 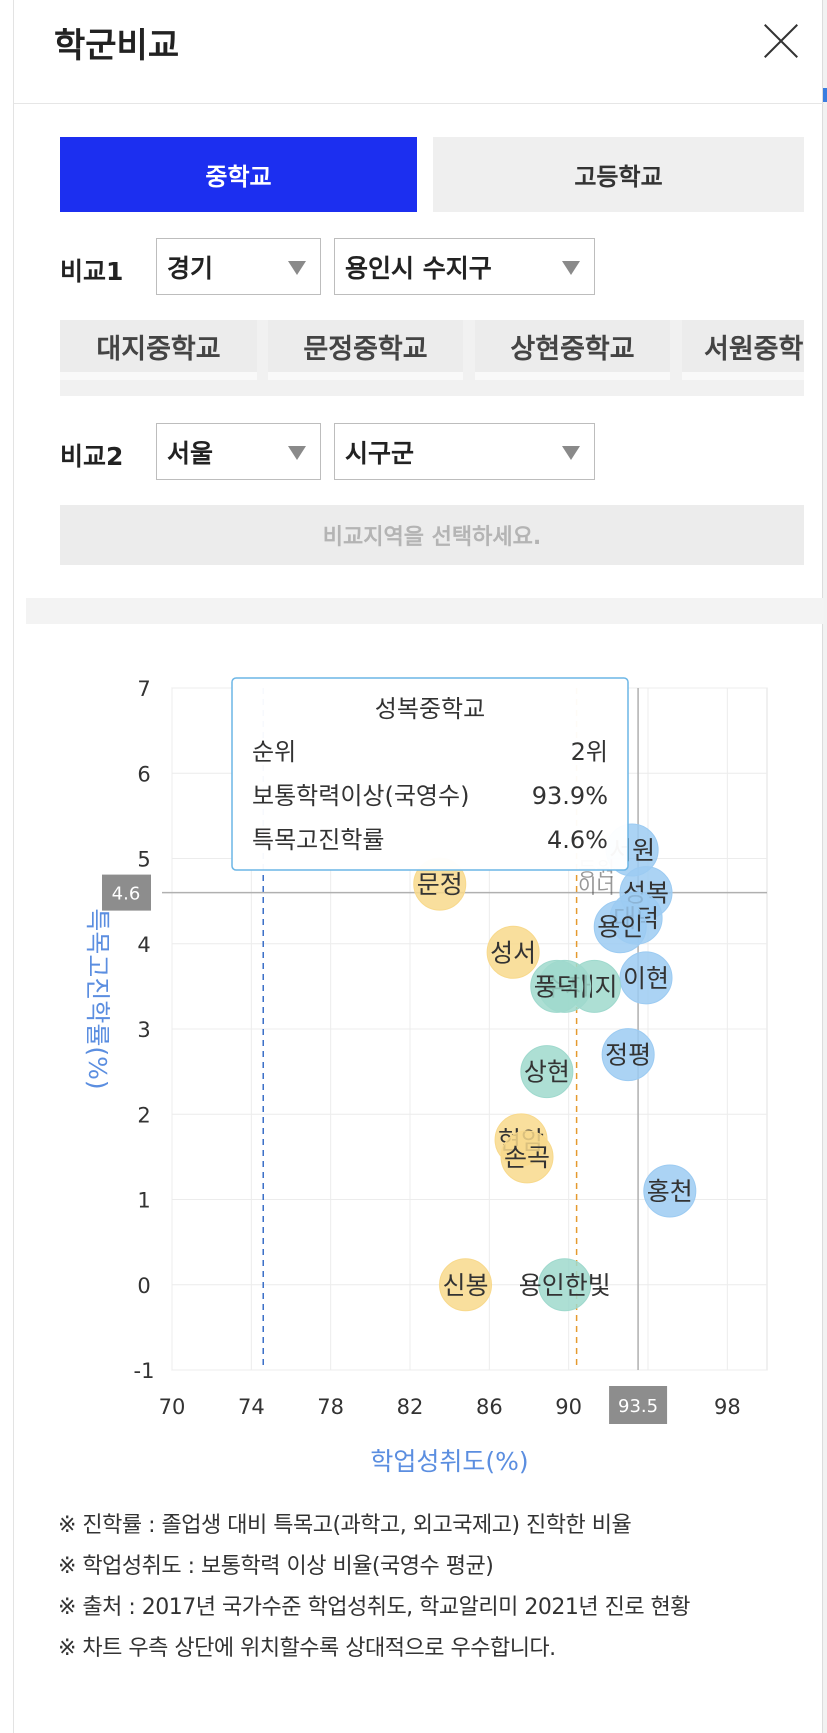 I want to click on scrollbar-track, so click(x=825, y=866).